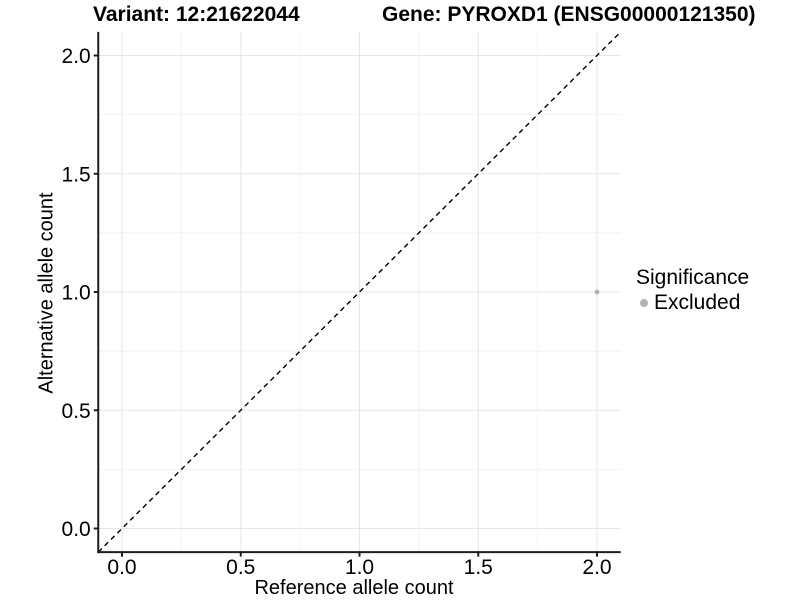  I want to click on legend-title: Significance, so click(693, 277).